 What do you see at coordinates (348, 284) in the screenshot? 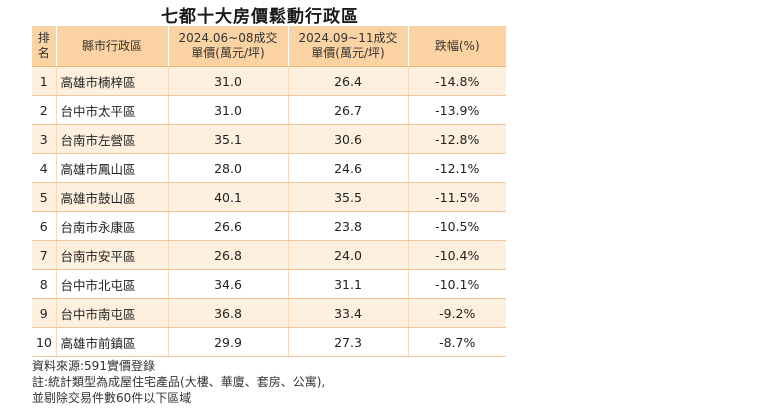
I see `after-price-cell: 31.1` at bounding box center [348, 284].